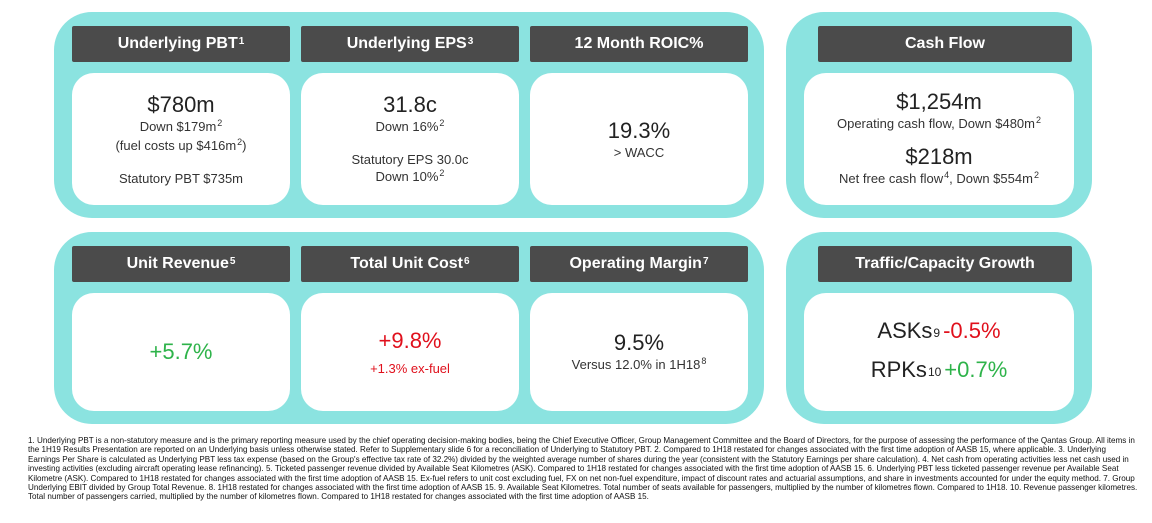 The height and width of the screenshot is (523, 1152). Describe the element at coordinates (991, 178) in the screenshot. I see `net-free-cash-change: , Down $554m` at that location.